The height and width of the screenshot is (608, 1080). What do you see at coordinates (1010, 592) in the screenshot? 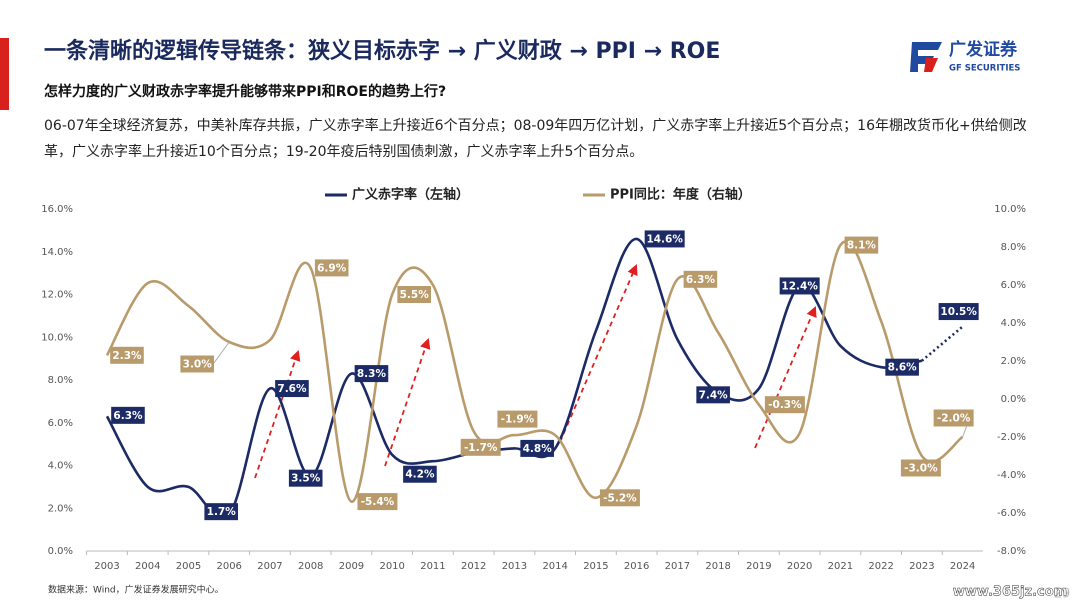
I see `watermark: www.365jz.com` at bounding box center [1010, 592].